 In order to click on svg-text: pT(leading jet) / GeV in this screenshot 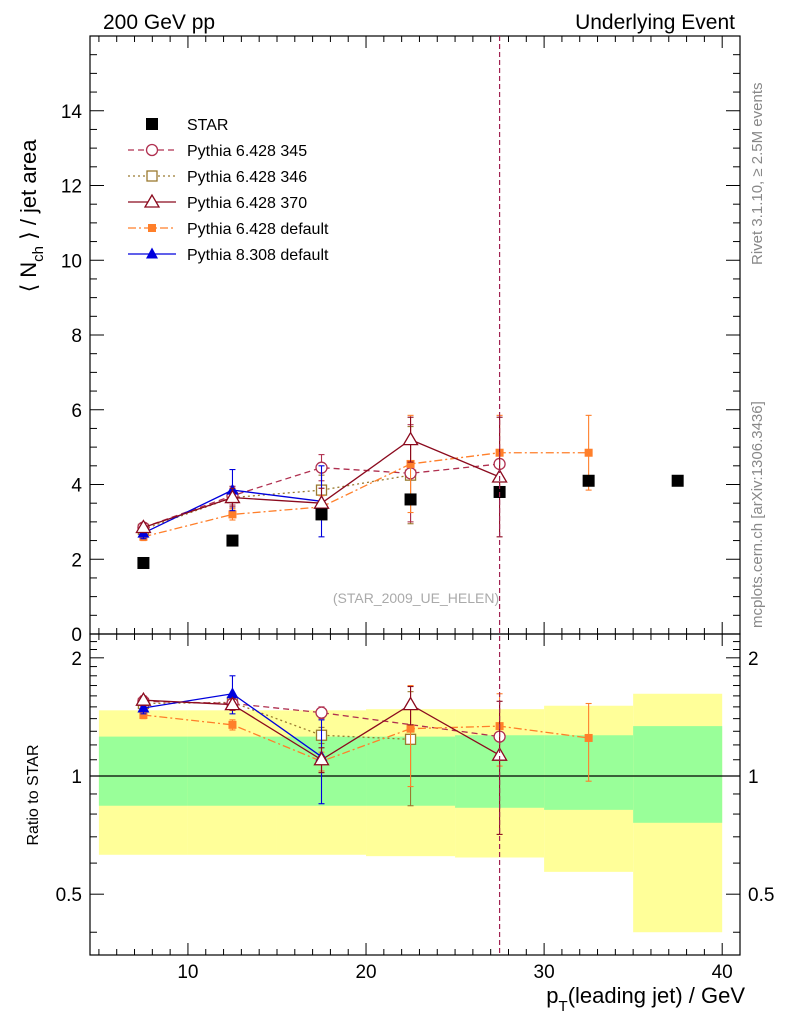, I will do `click(645, 999)`.